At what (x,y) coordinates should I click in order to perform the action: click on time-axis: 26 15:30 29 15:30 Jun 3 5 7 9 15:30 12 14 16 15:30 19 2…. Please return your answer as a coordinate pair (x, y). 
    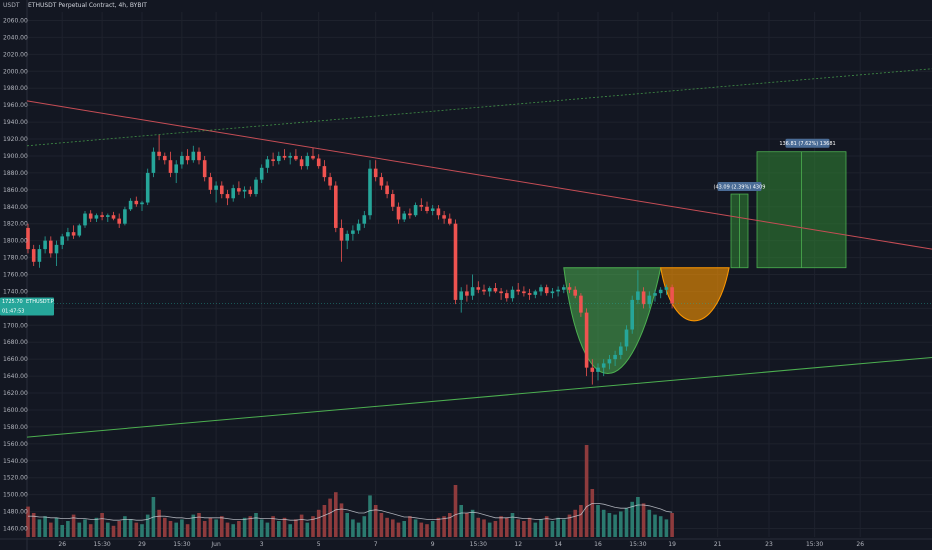
    Looking at the image, I should click on (461, 544).